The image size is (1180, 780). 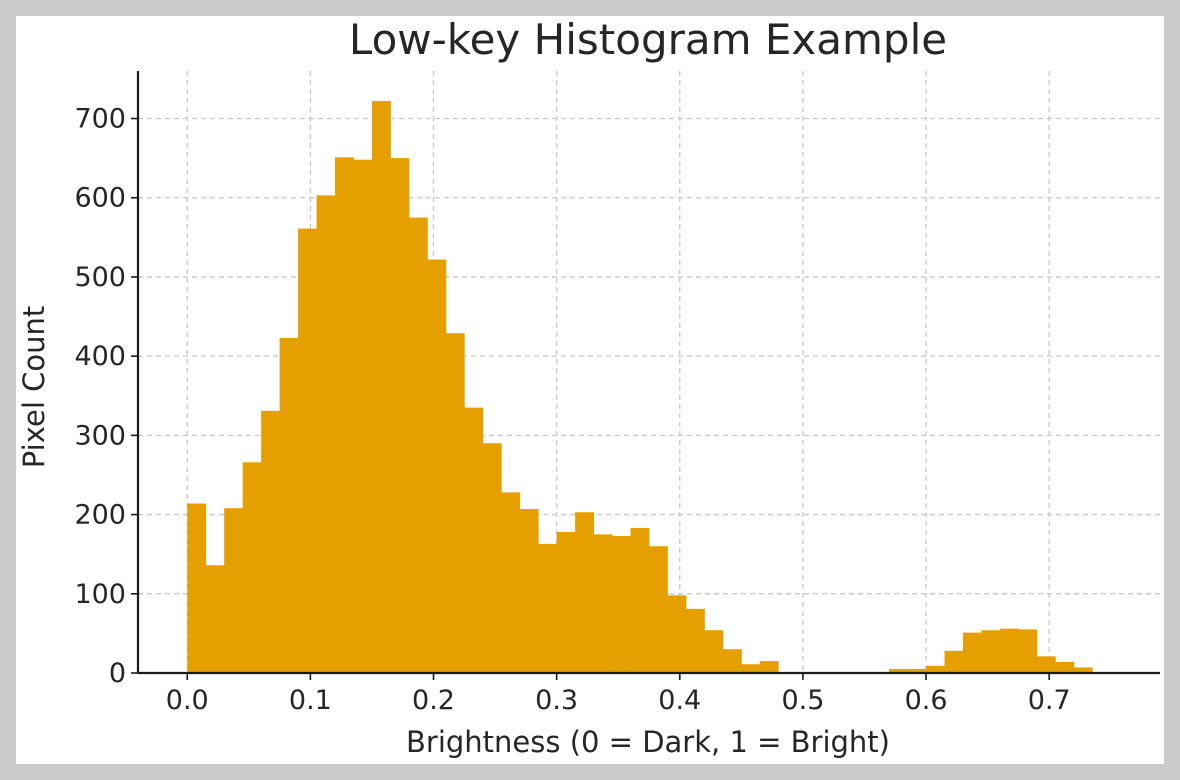 I want to click on y-tick-label: 0, so click(x=117, y=673).